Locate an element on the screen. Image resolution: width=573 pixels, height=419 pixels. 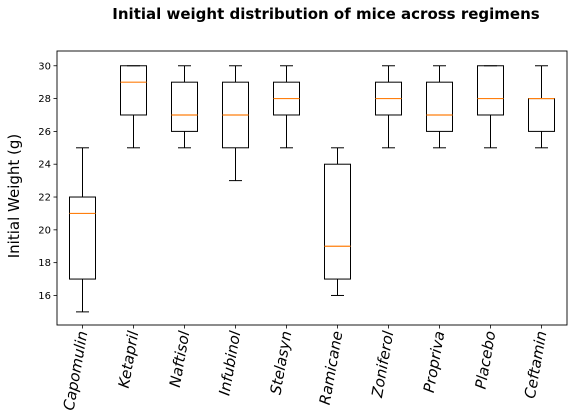
x-tick-label-ketapril: Ketapril is located at coordinates (129, 359).